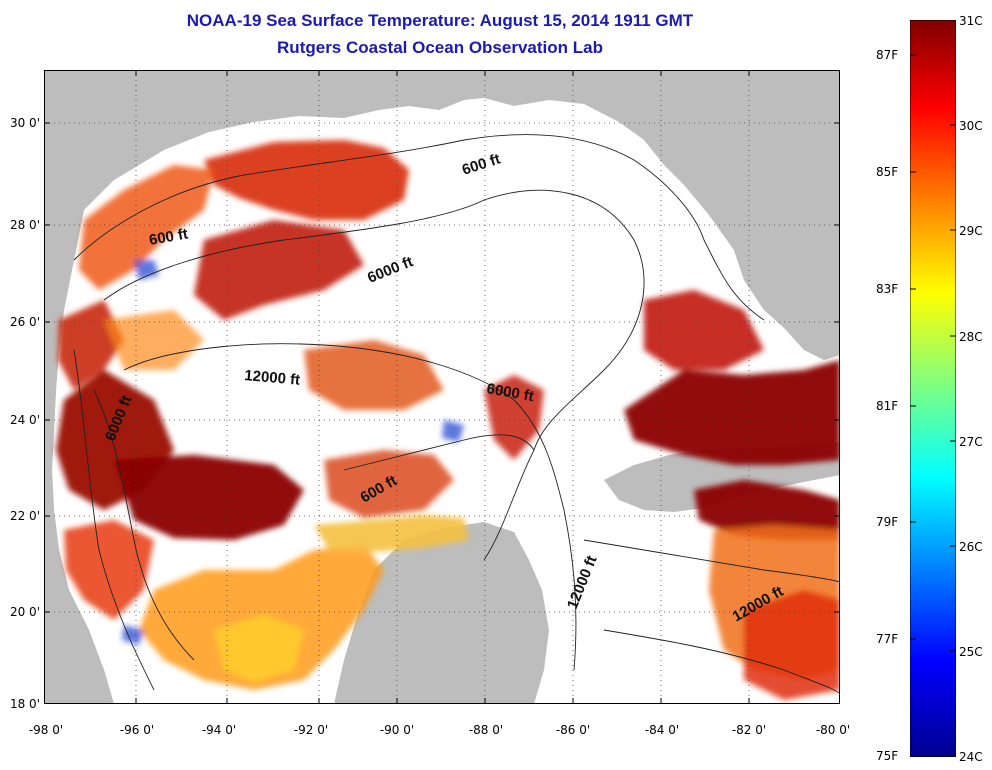 This screenshot has height=770, width=992. Describe the element at coordinates (887, 756) in the screenshot. I see `colorbar-fahrenheit-label: 75F` at that location.